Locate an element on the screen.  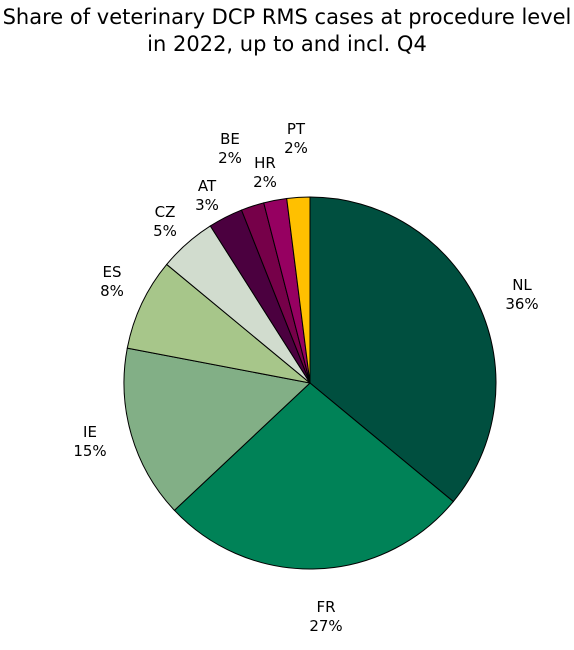
pie-slice-es is located at coordinates (218, 323).